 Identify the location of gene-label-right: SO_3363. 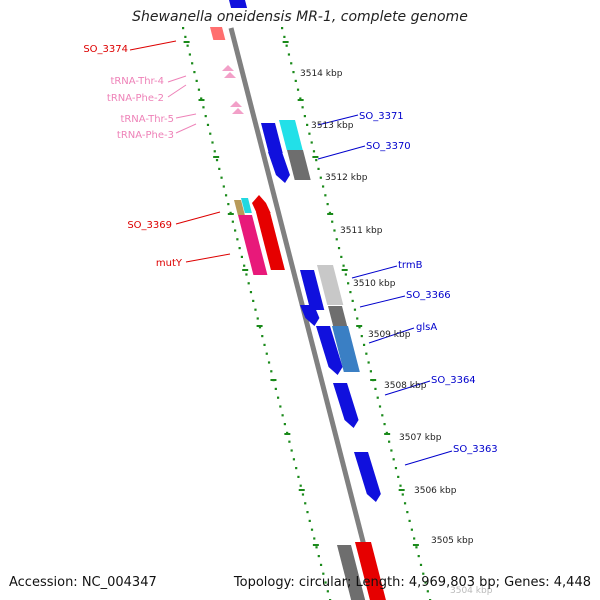
(475, 449).